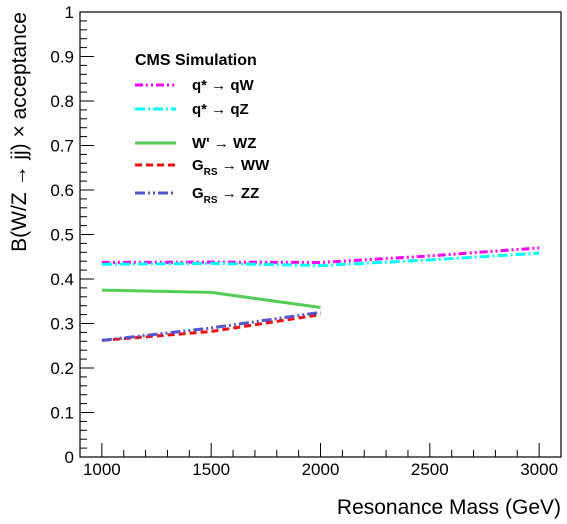 The image size is (567, 524). Describe the element at coordinates (211, 469) in the screenshot. I see `x-tick-label: 1500` at that location.